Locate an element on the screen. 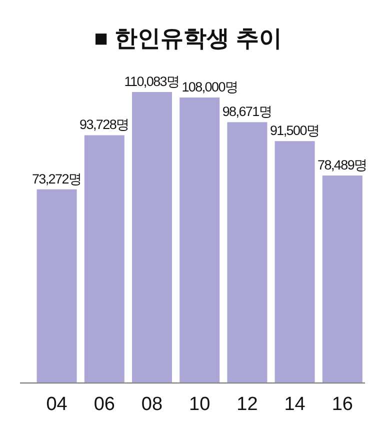 This screenshot has height=422, width=377. data-label: 91,500명 is located at coordinates (295, 130).